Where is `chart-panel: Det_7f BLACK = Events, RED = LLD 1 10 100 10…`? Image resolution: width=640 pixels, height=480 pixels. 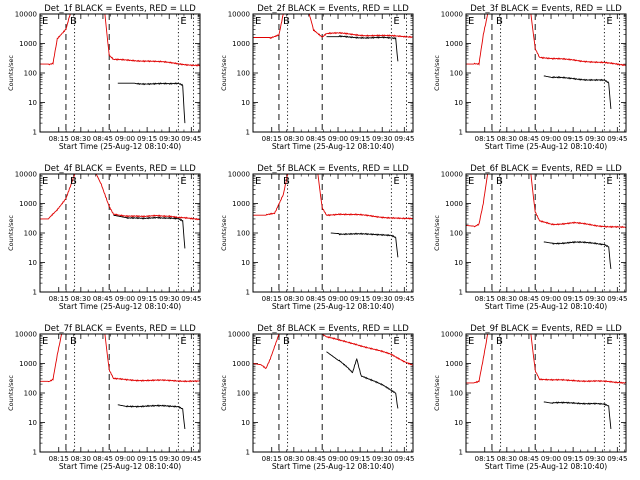 chart-panel: Det_7f BLACK = Events, RED = LLD 1 10 100 10… is located at coordinates (104, 397).